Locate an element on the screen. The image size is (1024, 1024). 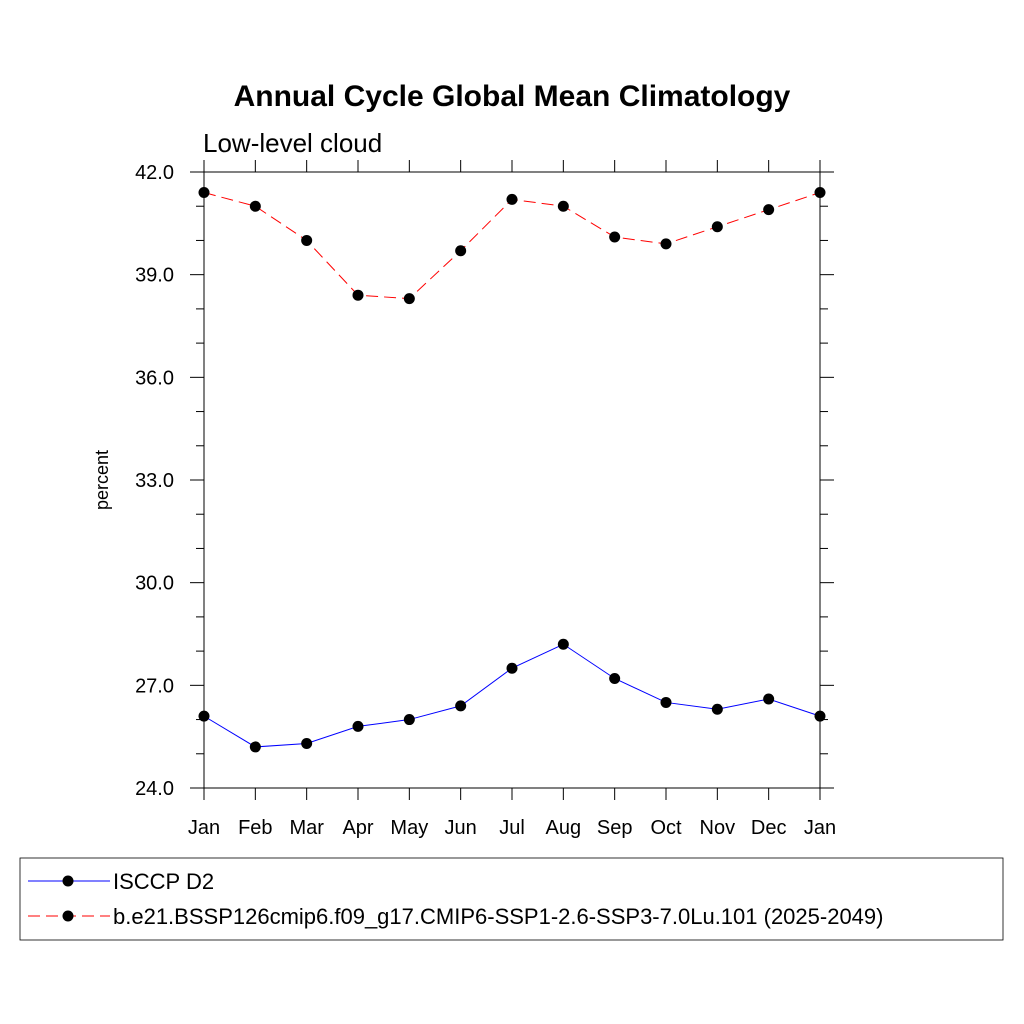
x-tick-label: Apr is located at coordinates (357, 828).